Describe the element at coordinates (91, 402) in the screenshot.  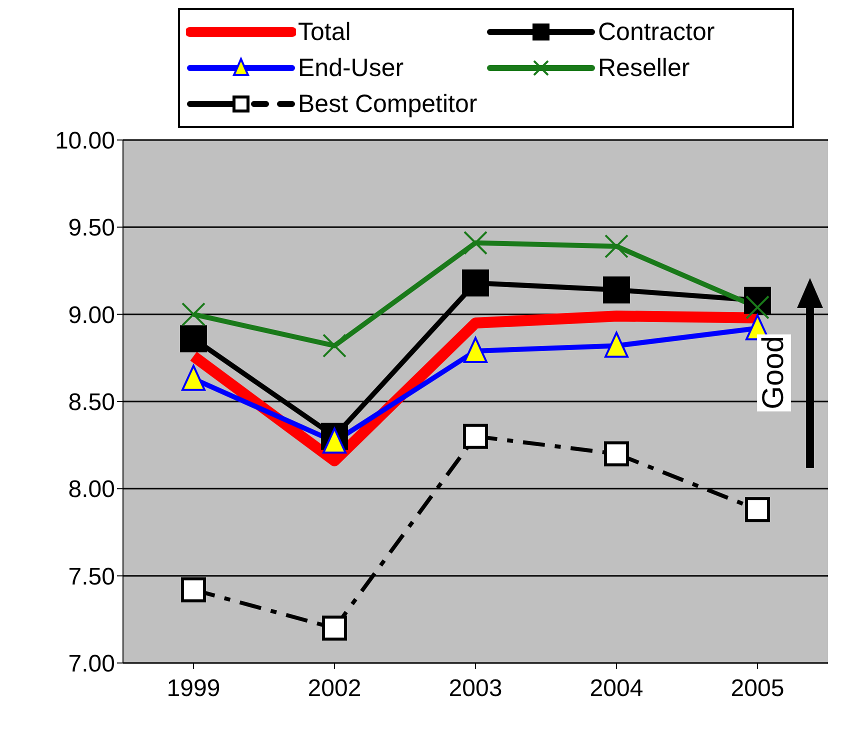
I see `y-tick-label: 8.50` at that location.